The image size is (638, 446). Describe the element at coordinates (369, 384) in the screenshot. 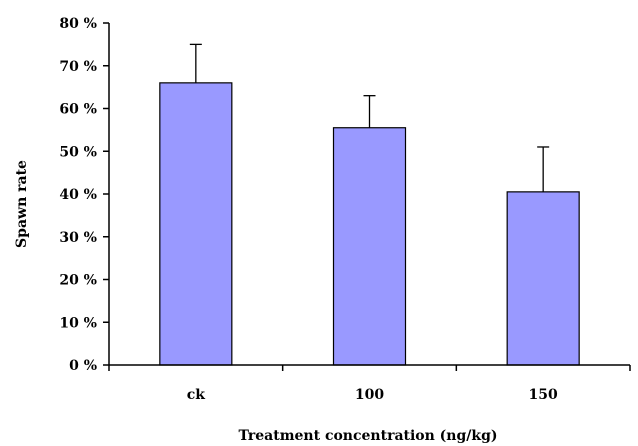

I see `x-ticks-layer: ck 100 150` at that location.